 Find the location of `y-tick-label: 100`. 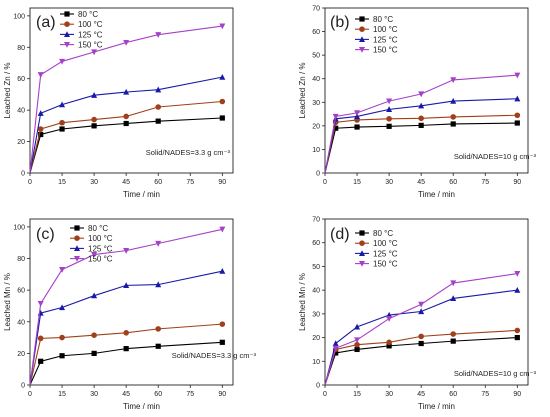

y-tick-label: 100 is located at coordinates (19, 227).